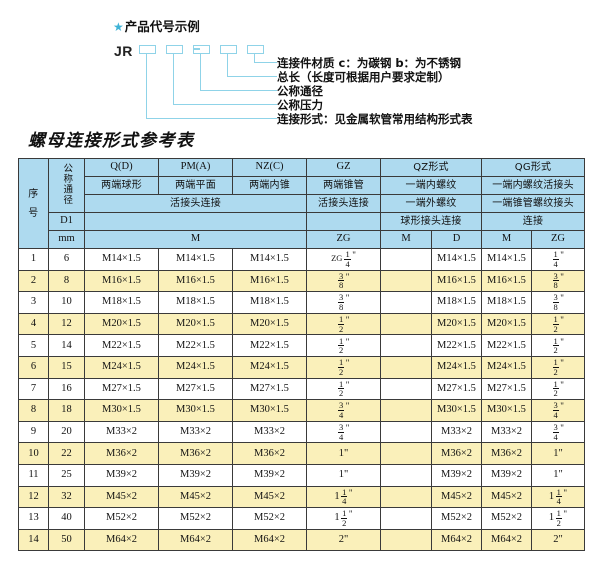 This screenshot has width=600, height=567. Describe the element at coordinates (66, 410) in the screenshot. I see `cell-nominal-diameter: 18` at that location.